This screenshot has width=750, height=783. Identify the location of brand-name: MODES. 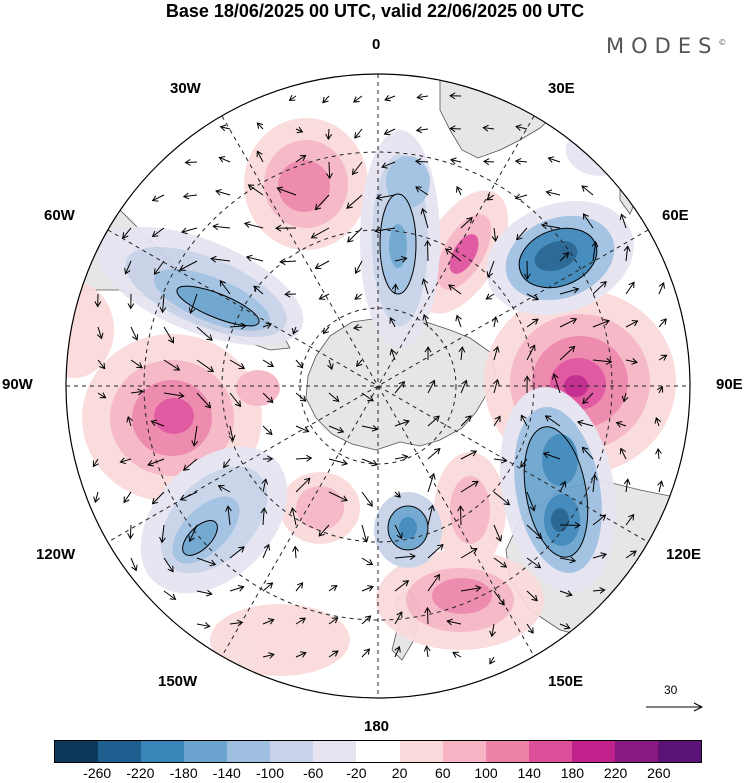
(662, 46).